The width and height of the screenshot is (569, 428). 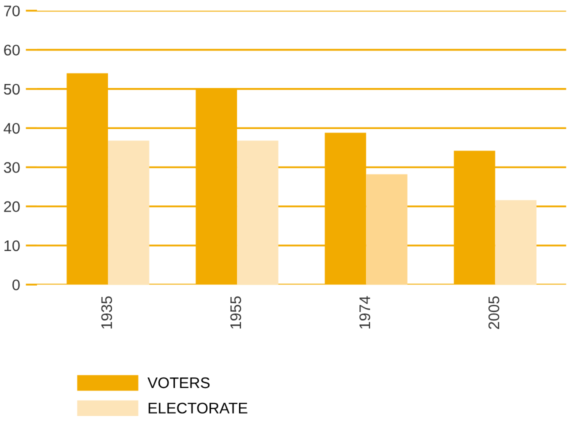 What do you see at coordinates (179, 382) in the screenshot?
I see `legend-label: VOTERS` at bounding box center [179, 382].